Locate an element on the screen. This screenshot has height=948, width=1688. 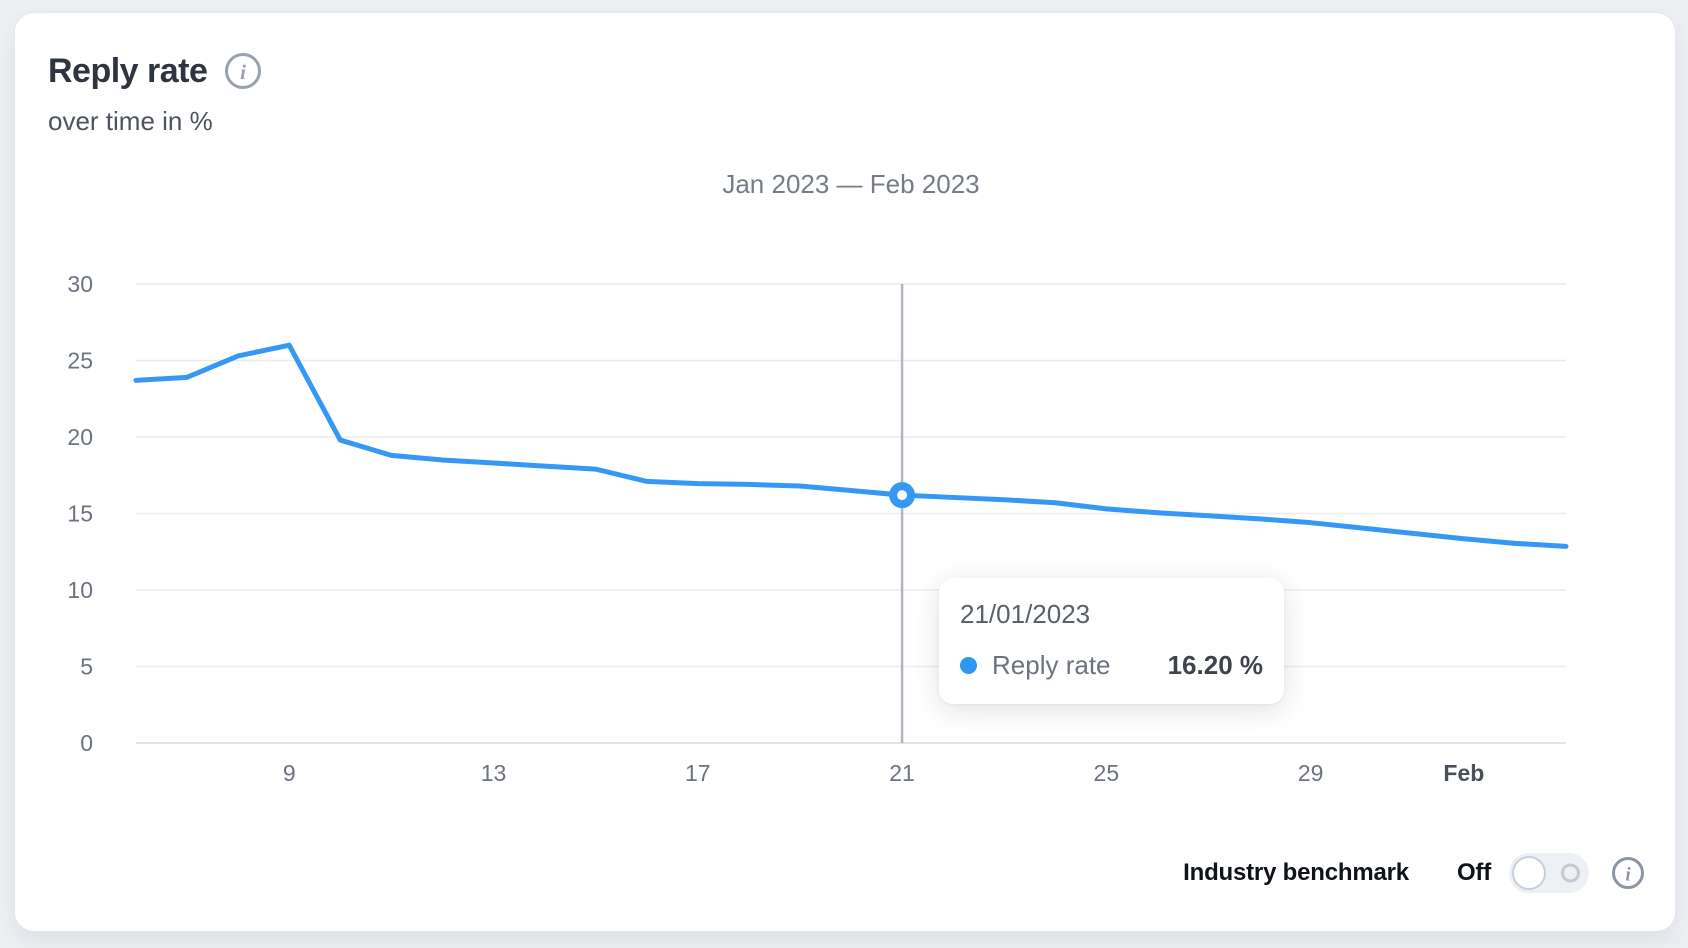
date-range-title: Jan 2023 — Feb 2023 is located at coordinates (851, 184).